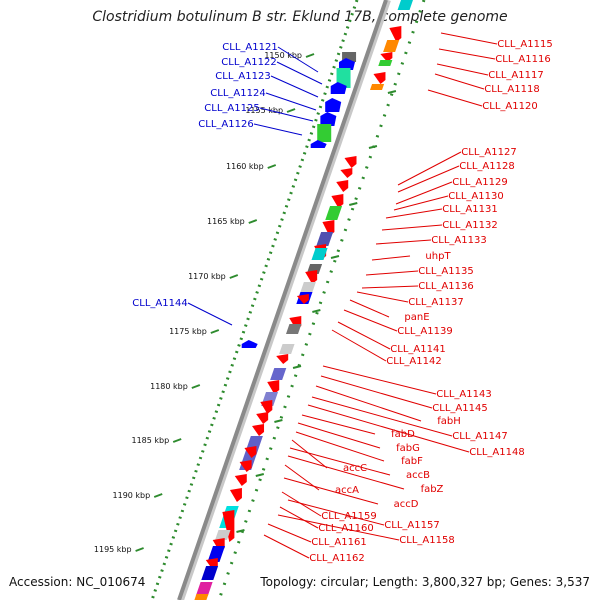 This screenshot has width=600, height=600. Describe the element at coordinates (159, 303) in the screenshot. I see `forward-gene-label: CLL_A1144` at that location.